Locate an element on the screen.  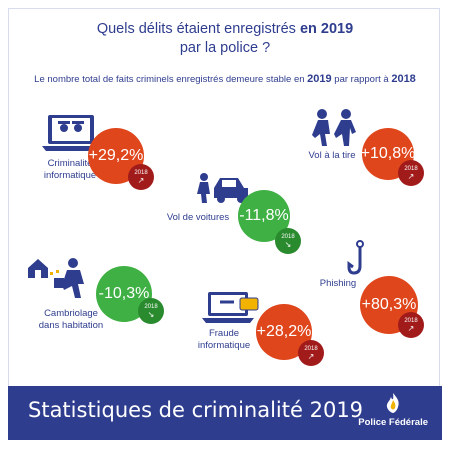
label-fraude-informatique: Fraude informatique is located at coordinates (224, 339).